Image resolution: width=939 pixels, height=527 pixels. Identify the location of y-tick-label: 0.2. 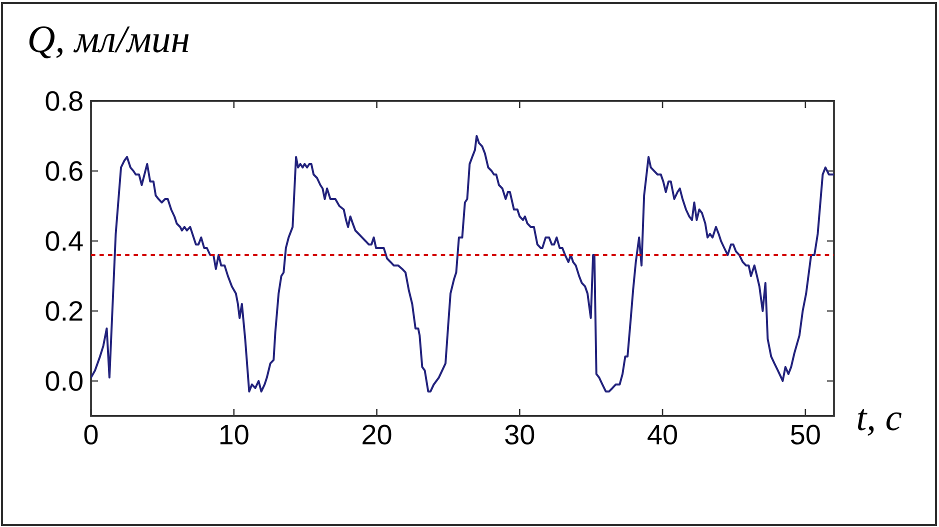
(64, 311).